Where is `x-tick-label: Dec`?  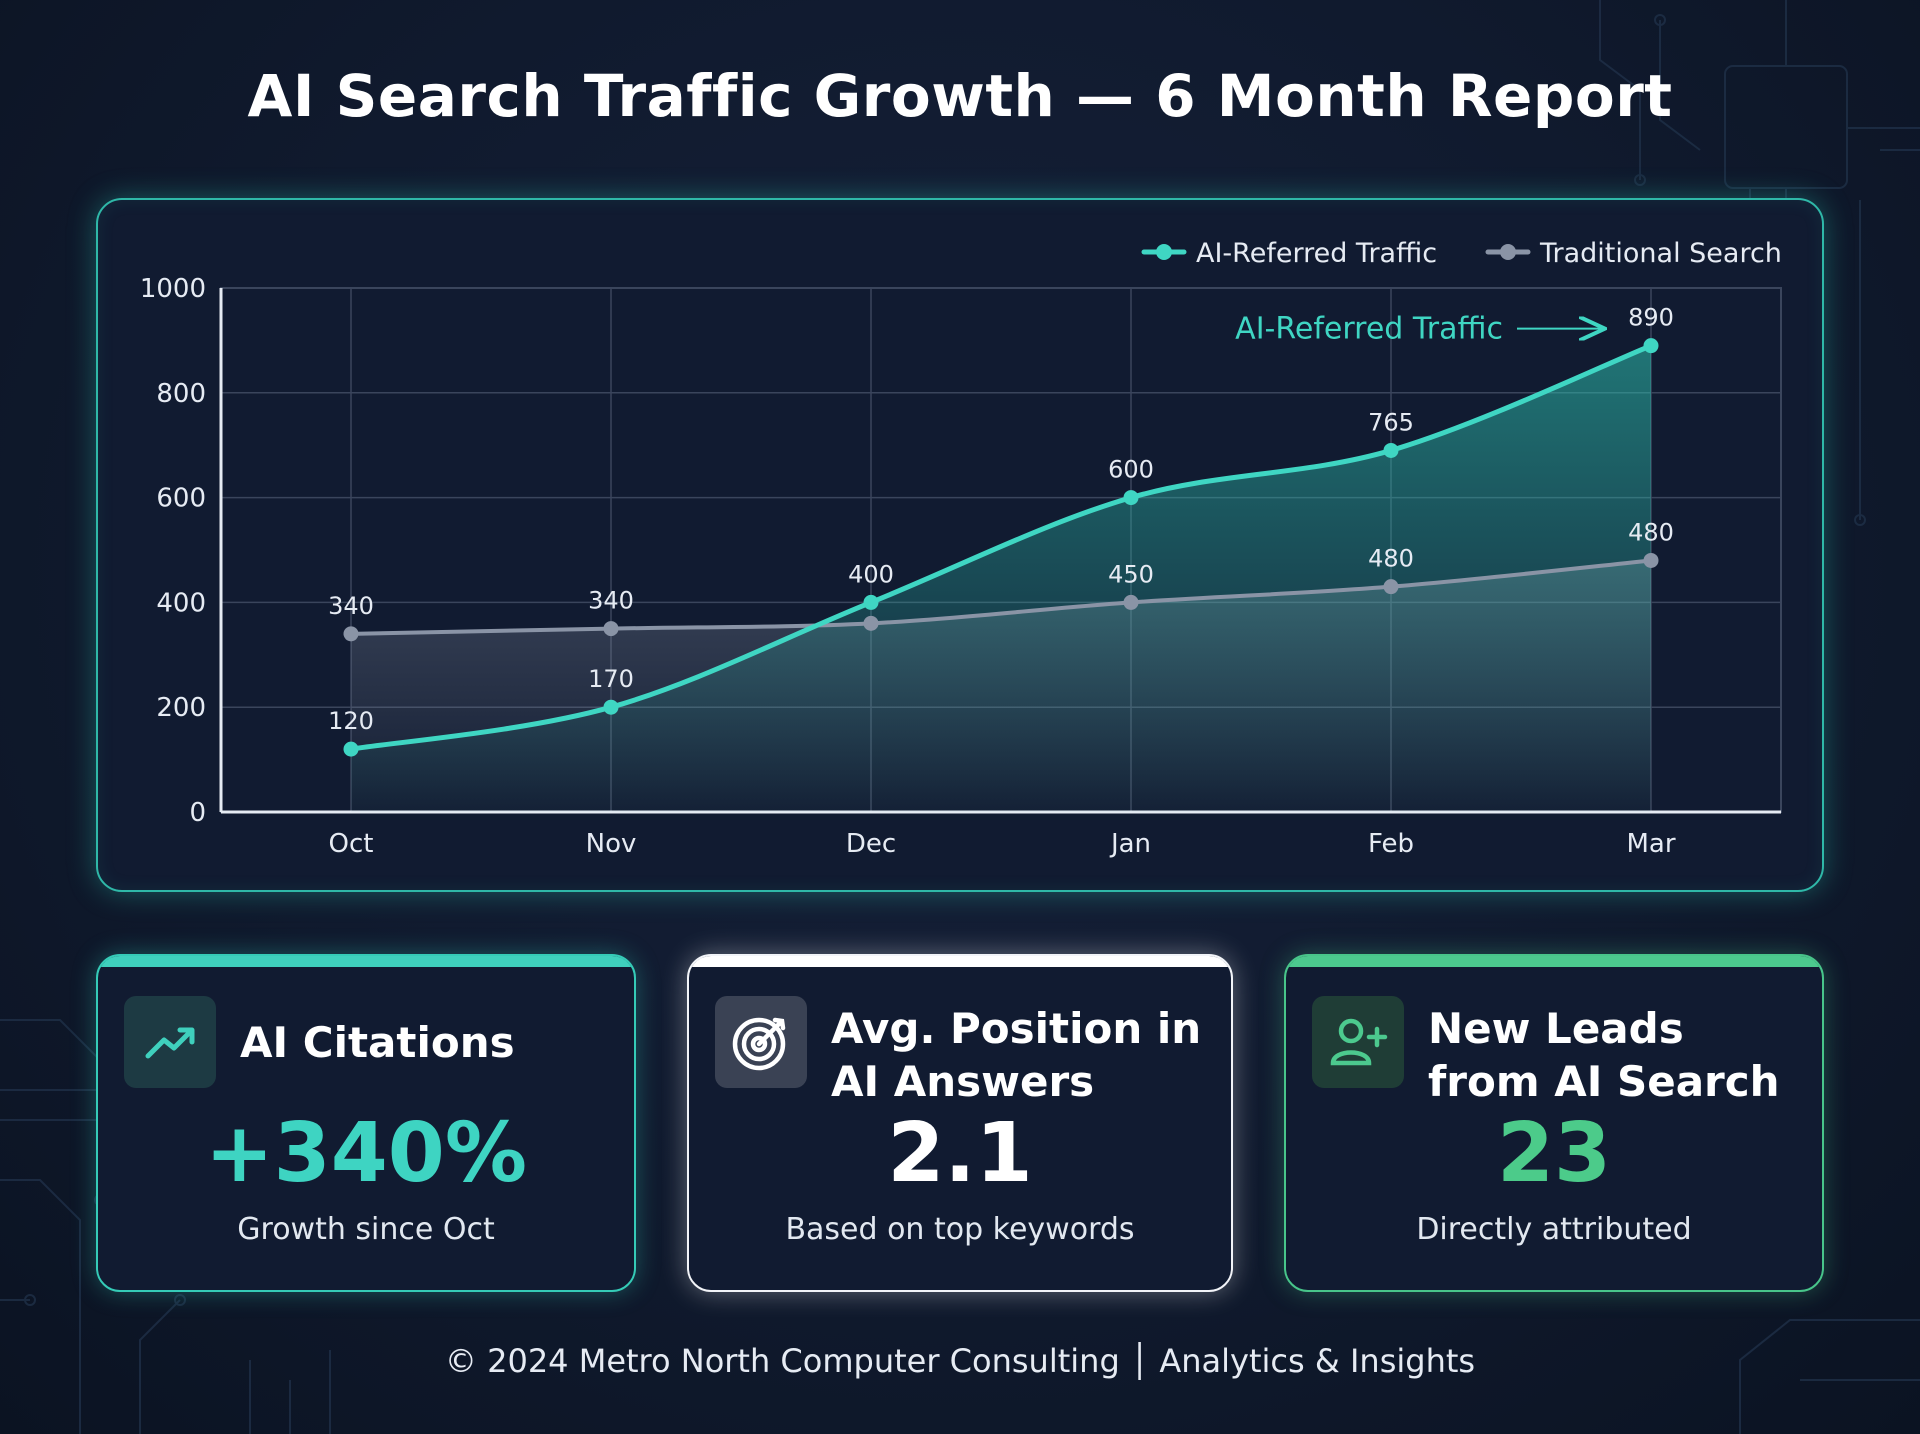 x-tick-label: Dec is located at coordinates (871, 844).